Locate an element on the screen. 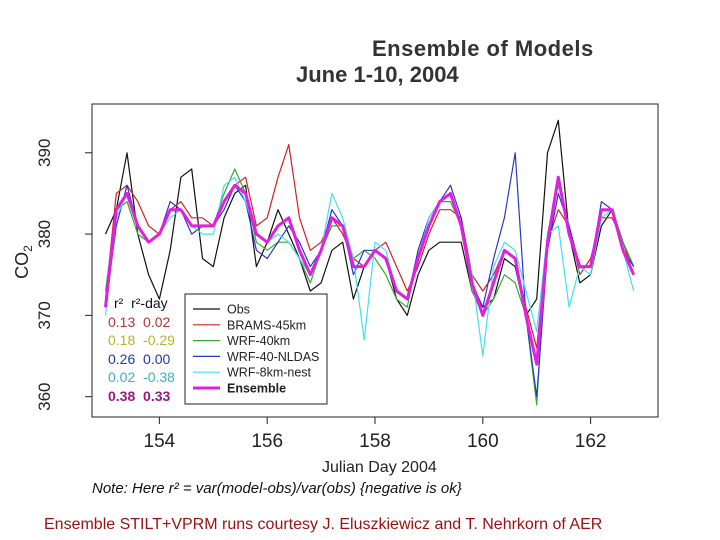  x-axis: 154 156 158 160 162 is located at coordinates (375, 434).